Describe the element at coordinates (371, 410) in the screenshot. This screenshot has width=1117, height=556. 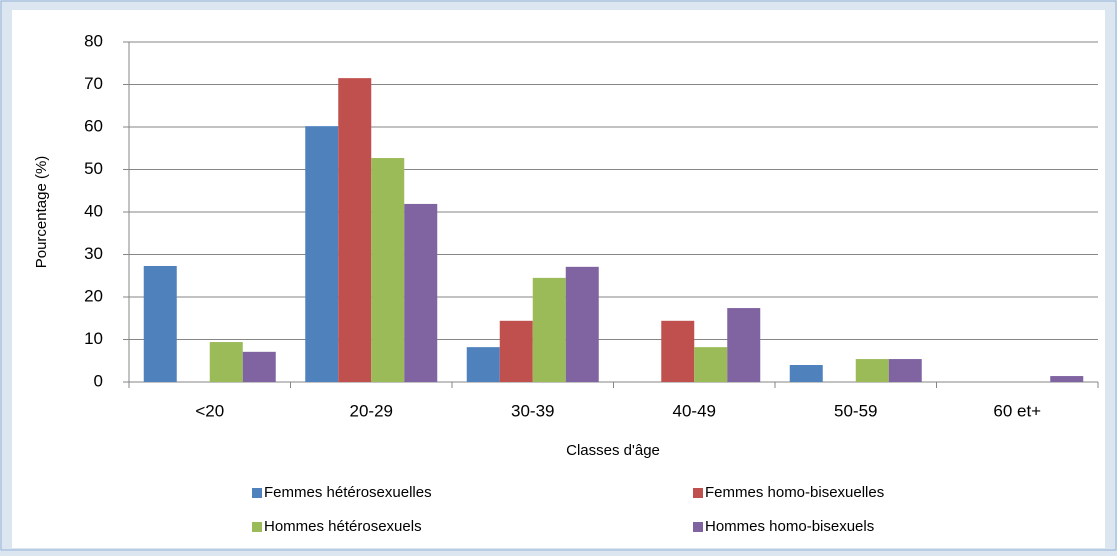
I see `x-tick-label: 20-29` at that location.